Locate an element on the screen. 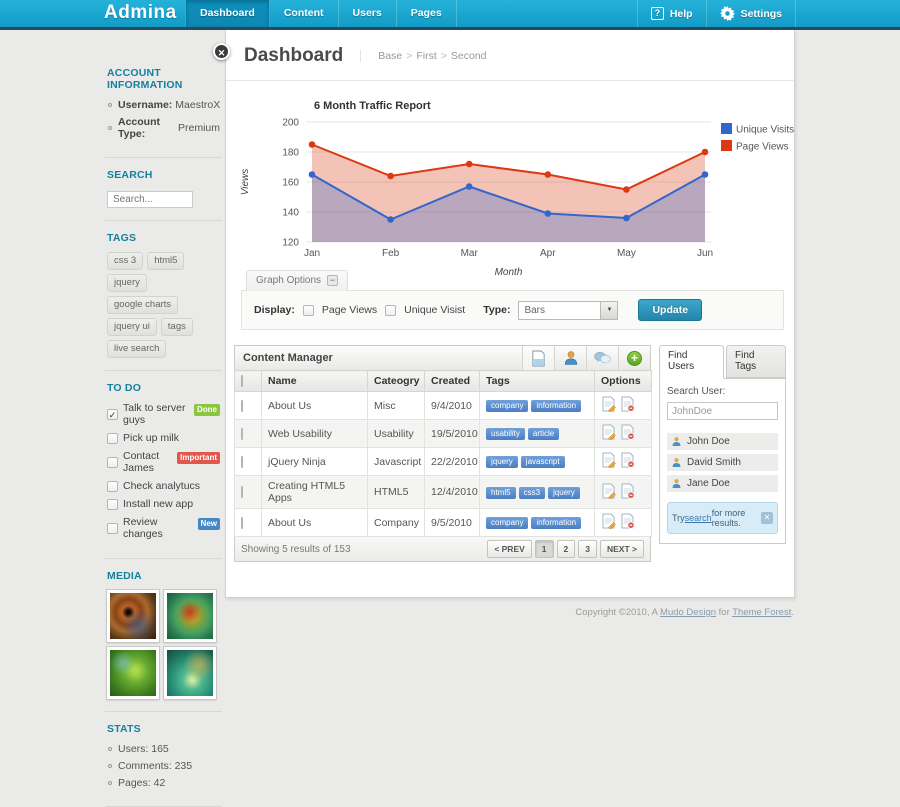 Image resolution: width=900 pixels, height=807 pixels. tag-css3: css 3 is located at coordinates (125, 261).